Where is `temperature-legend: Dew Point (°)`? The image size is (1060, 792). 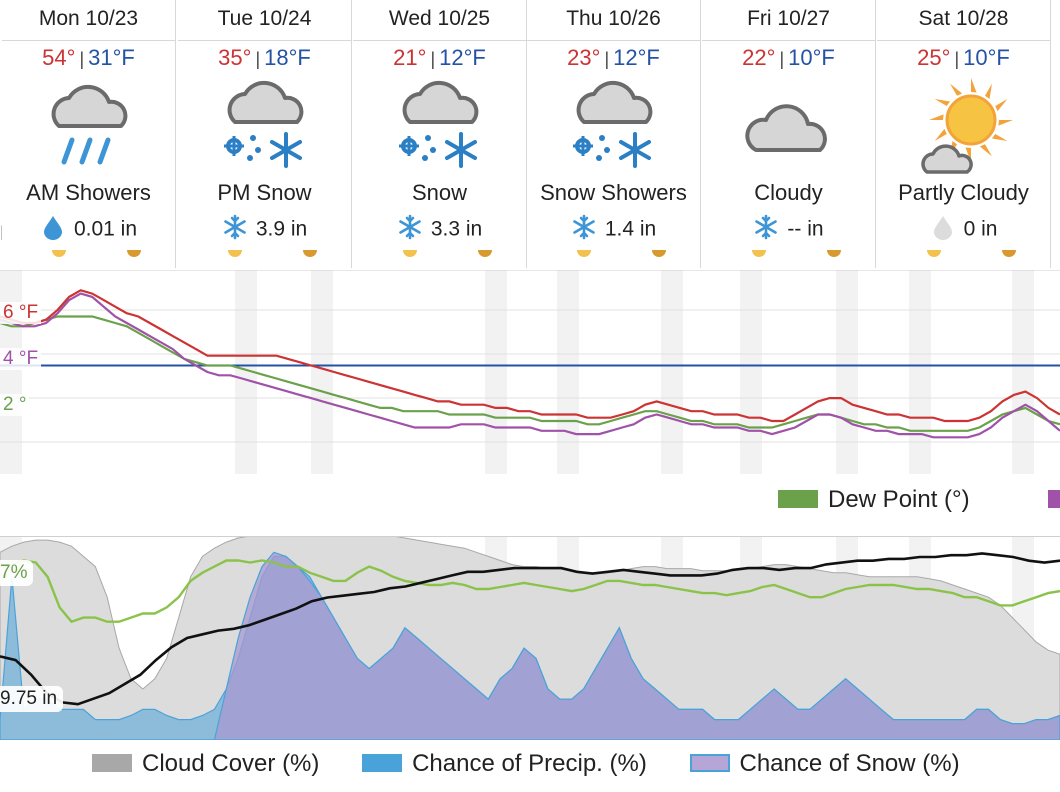
temperature-legend: Dew Point (°) is located at coordinates (919, 504).